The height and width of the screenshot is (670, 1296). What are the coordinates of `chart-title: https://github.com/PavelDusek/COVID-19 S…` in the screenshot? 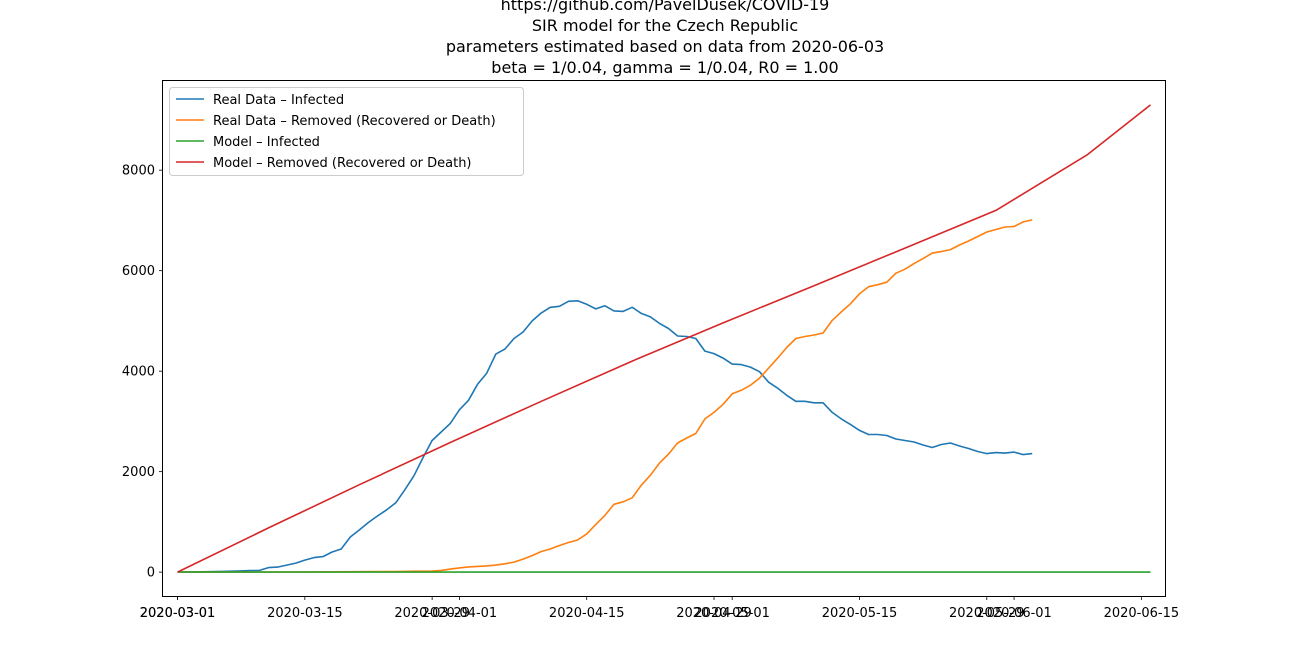 It's located at (648, 39).